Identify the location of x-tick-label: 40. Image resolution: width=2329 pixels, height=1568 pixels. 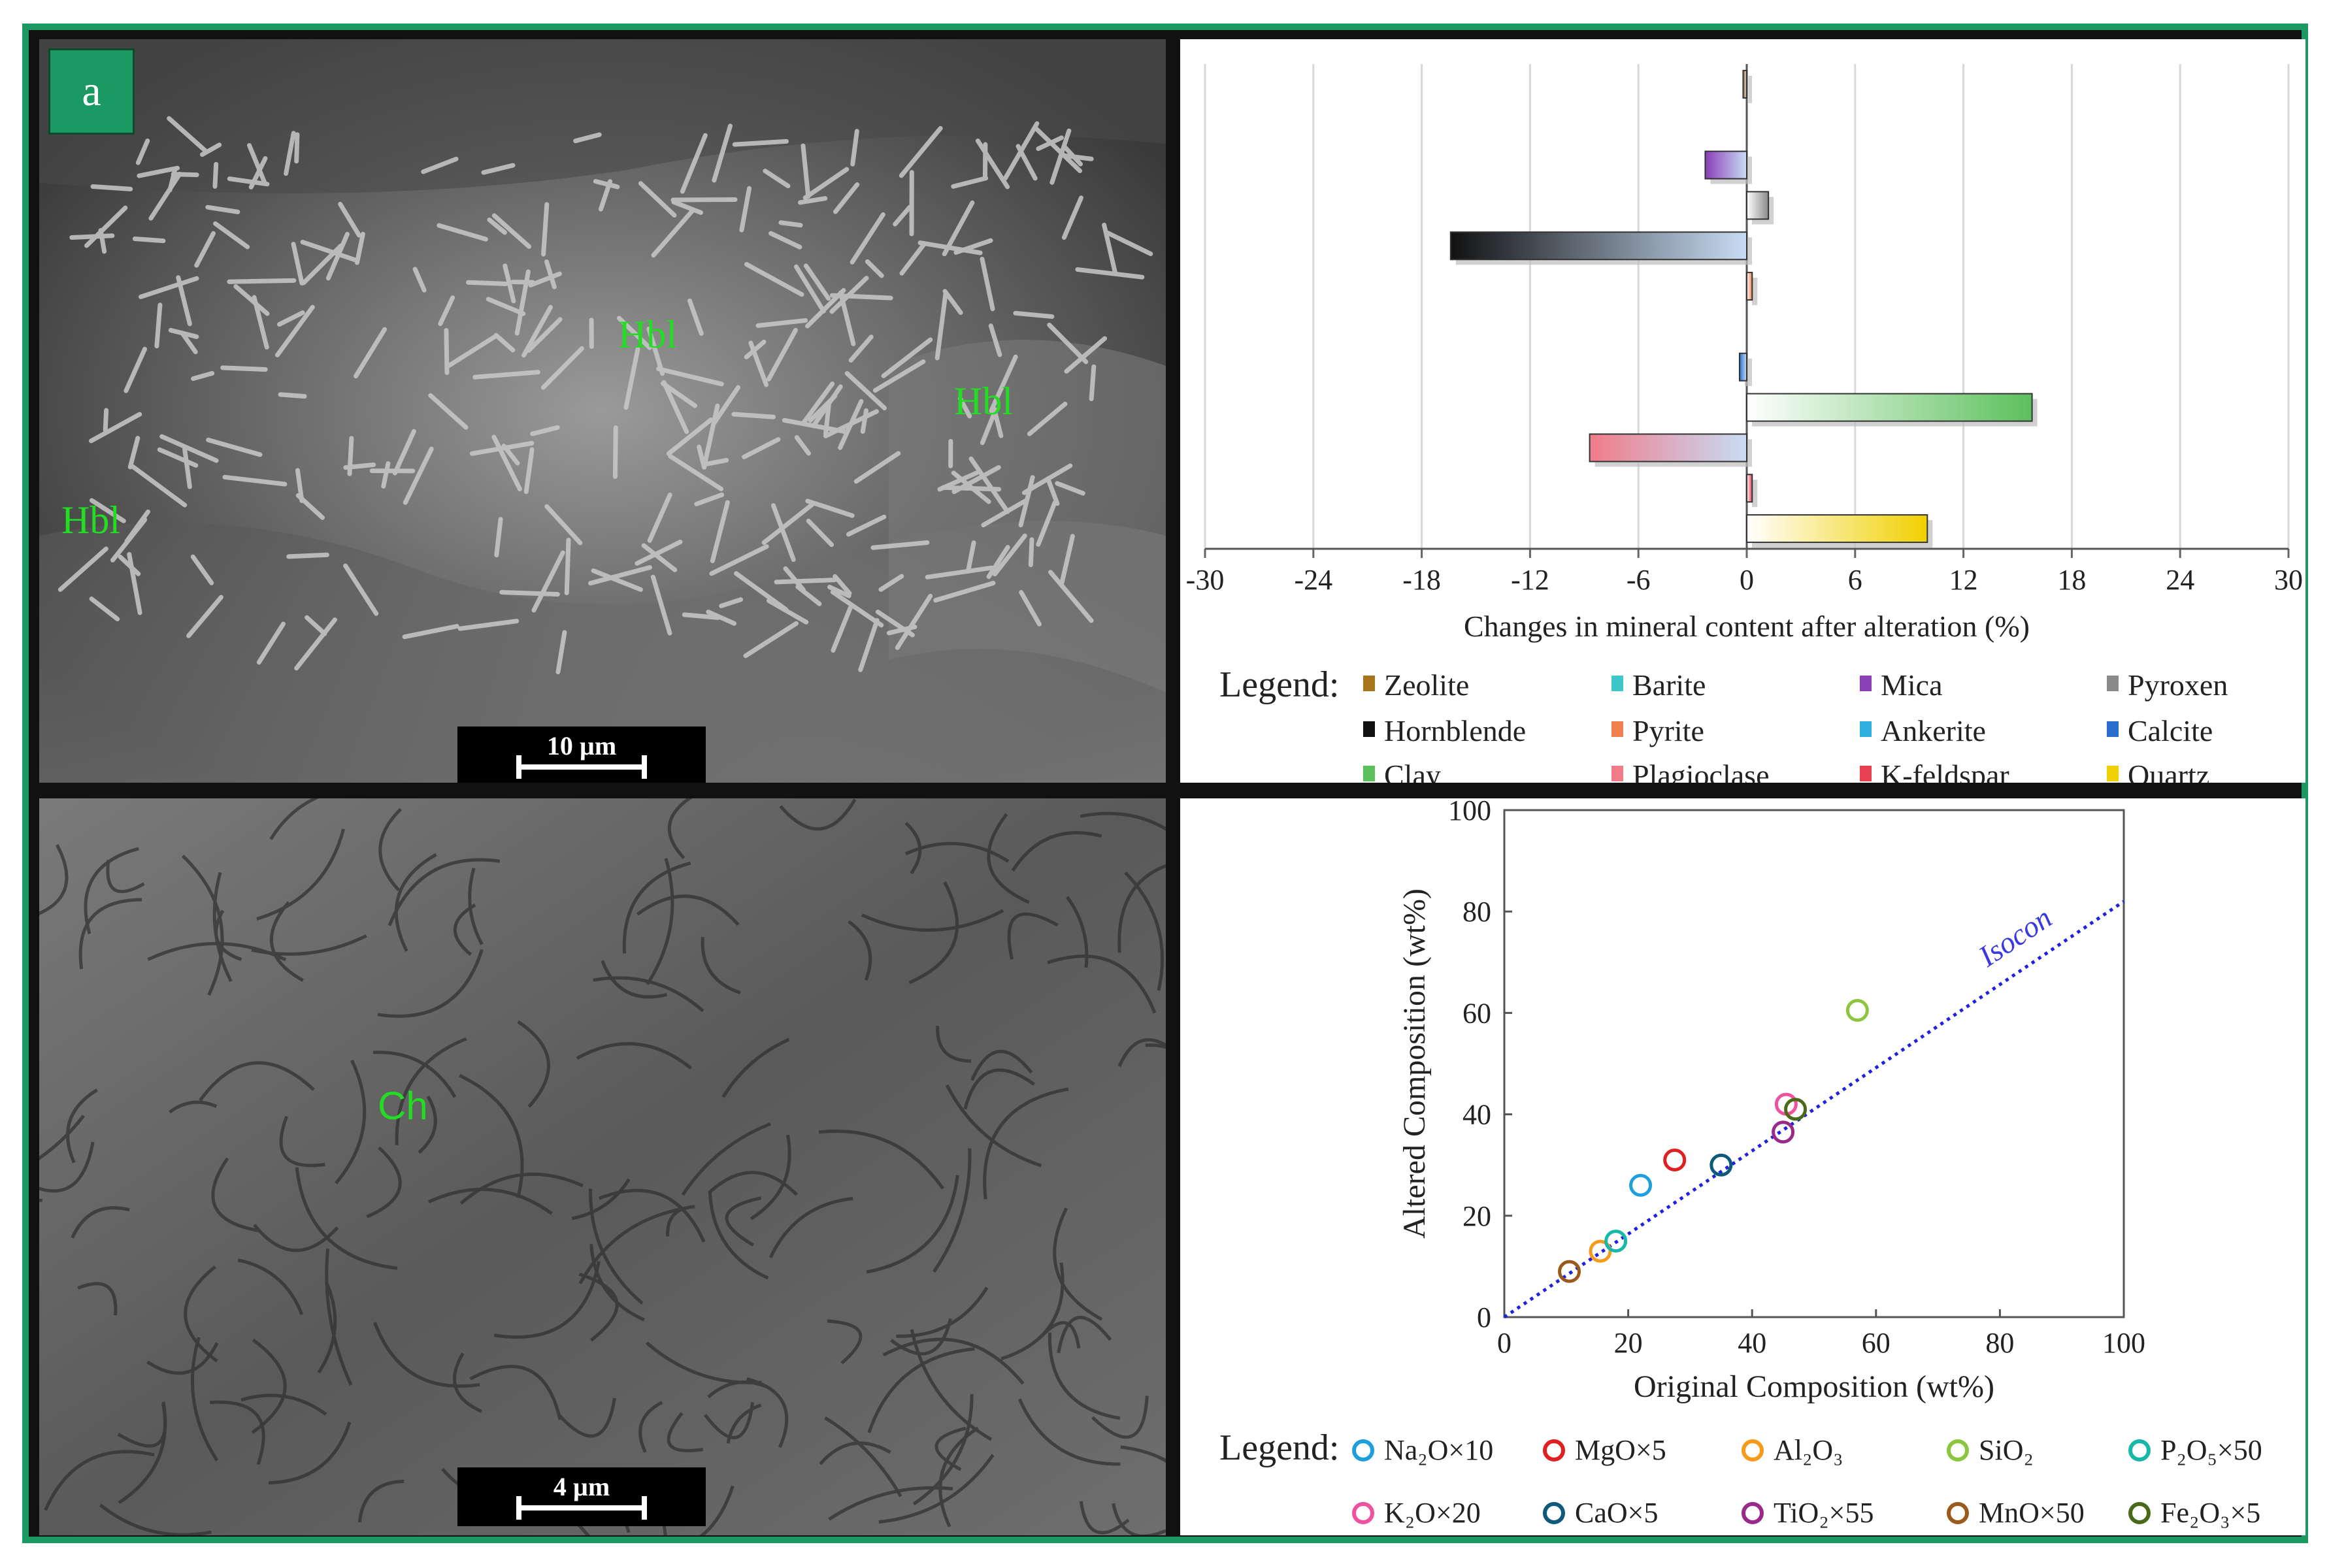
(1752, 1343).